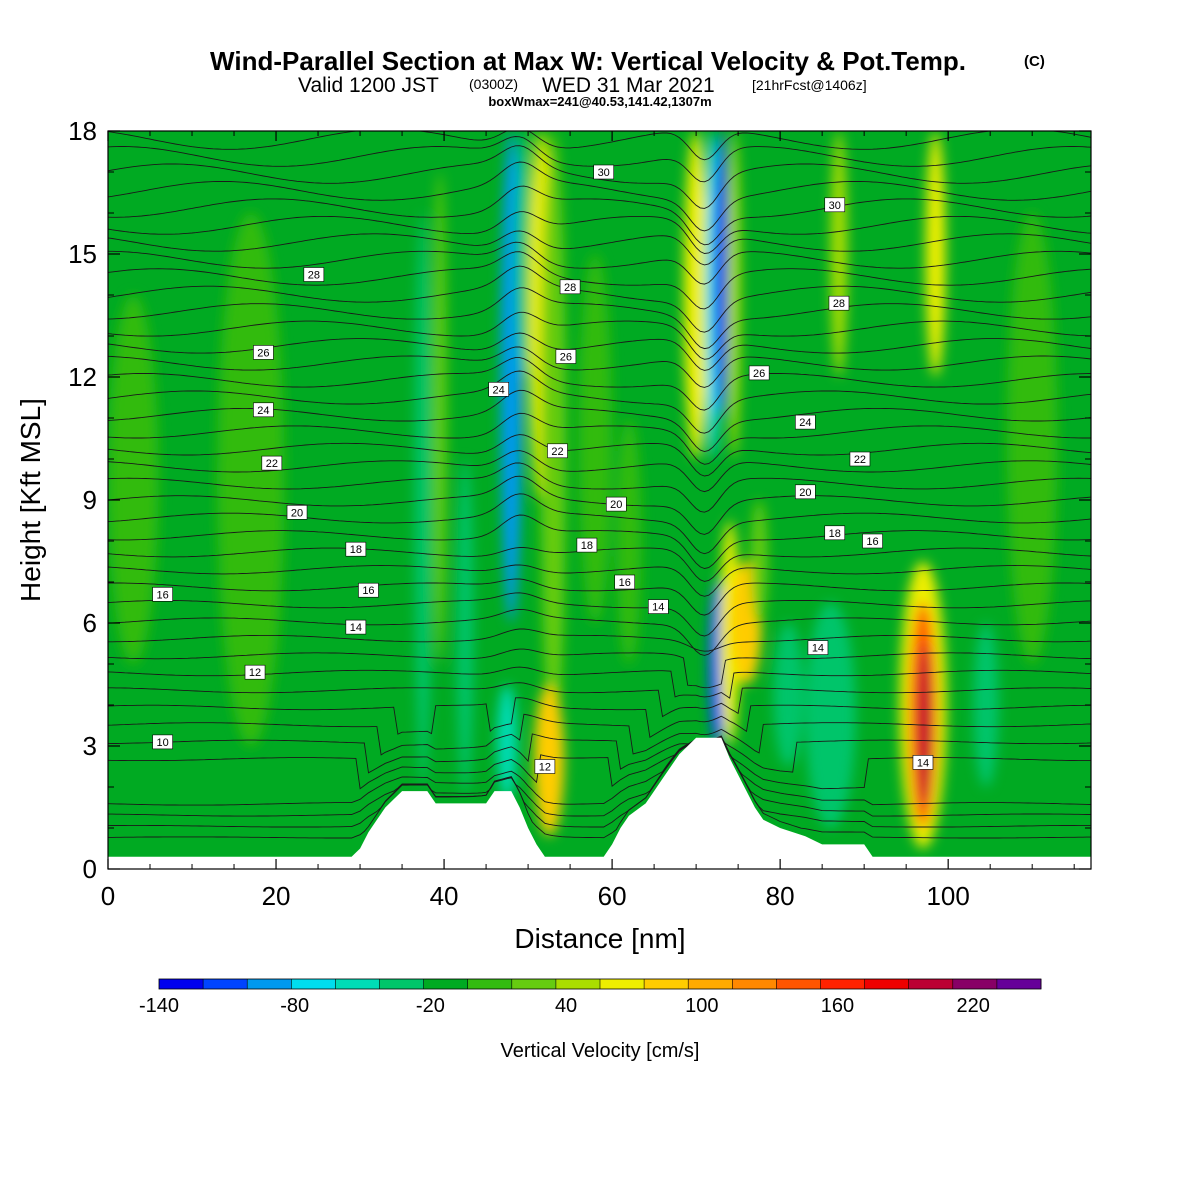 The height and width of the screenshot is (1200, 1200). Describe the element at coordinates (255, 673) in the screenshot. I see `svg-text: 12` at that location.